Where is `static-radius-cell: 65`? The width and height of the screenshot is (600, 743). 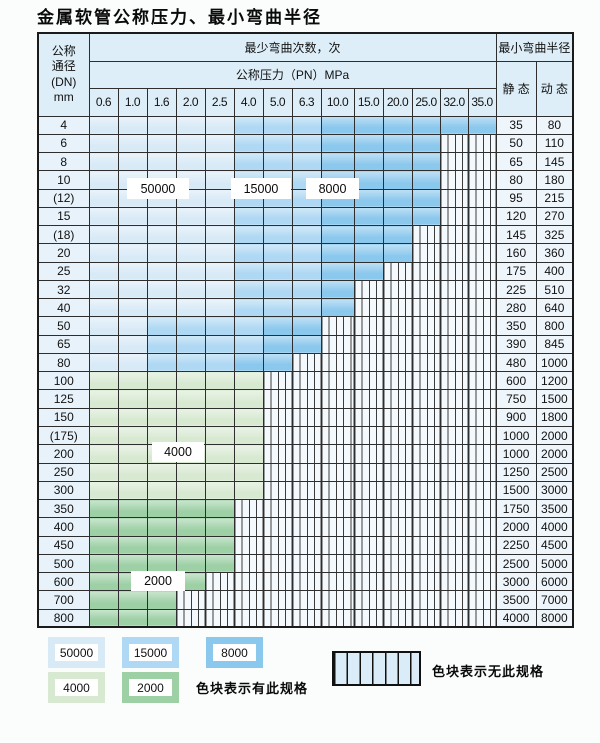
static-radius-cell: 65 is located at coordinates (516, 162).